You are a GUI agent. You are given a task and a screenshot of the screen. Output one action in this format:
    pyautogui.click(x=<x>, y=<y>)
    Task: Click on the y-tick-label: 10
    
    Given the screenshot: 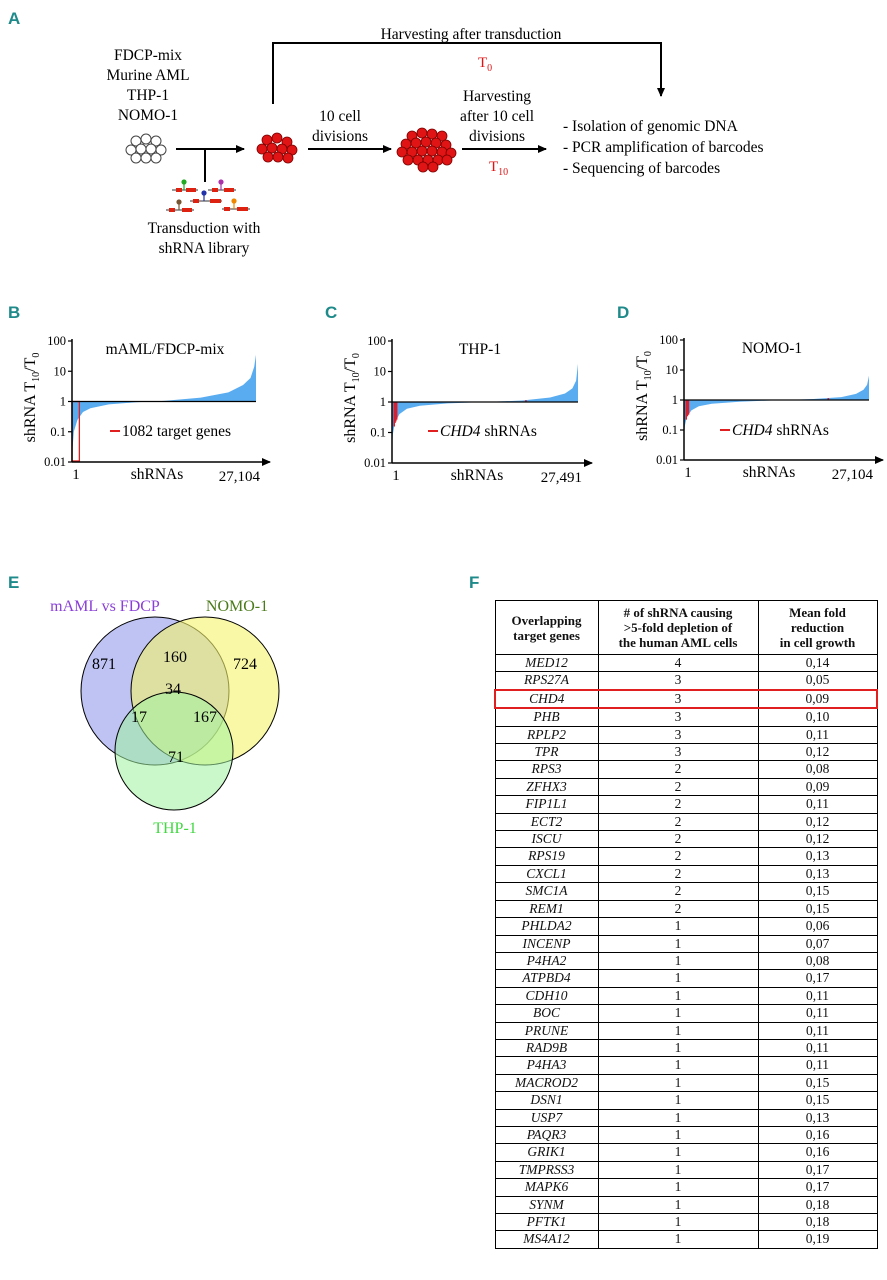 What is the action you would take?
    pyautogui.click(x=672, y=370)
    